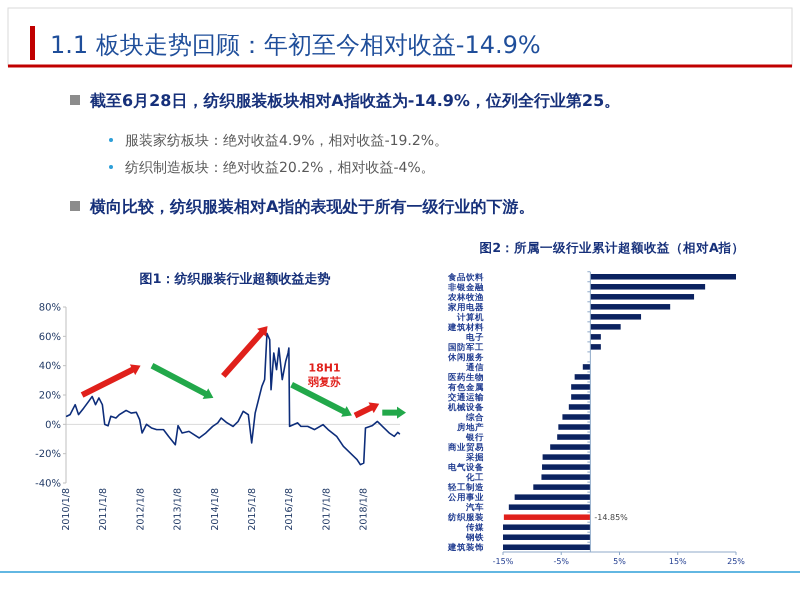 This screenshot has width=800, height=600. What do you see at coordinates (465, 297) in the screenshot?
I see `y-tick-label: 农林牧渔` at bounding box center [465, 297].